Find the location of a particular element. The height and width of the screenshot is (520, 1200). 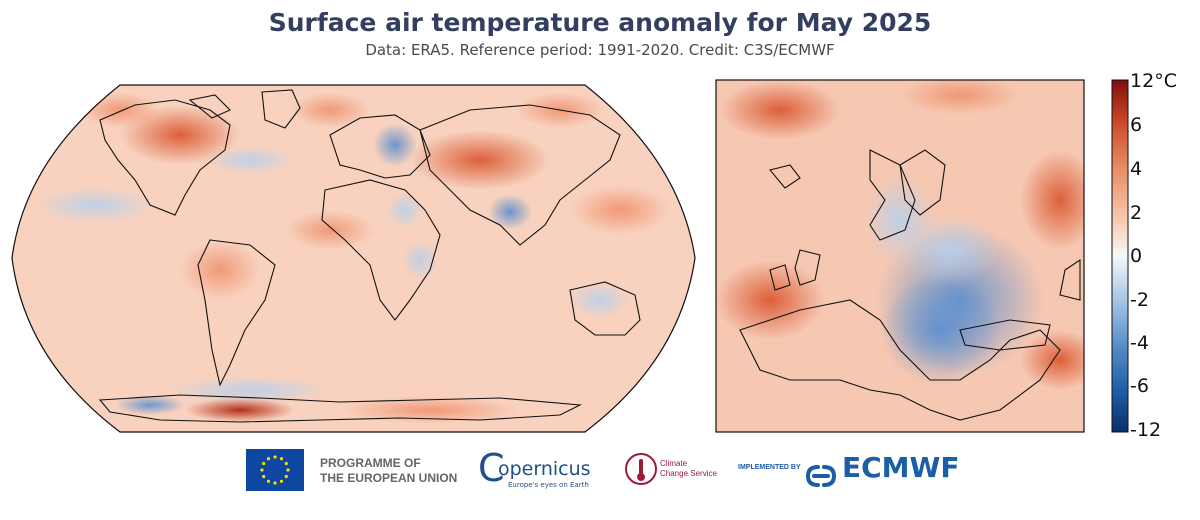

eu-line1: PROGRAMME OF is located at coordinates (370, 463).